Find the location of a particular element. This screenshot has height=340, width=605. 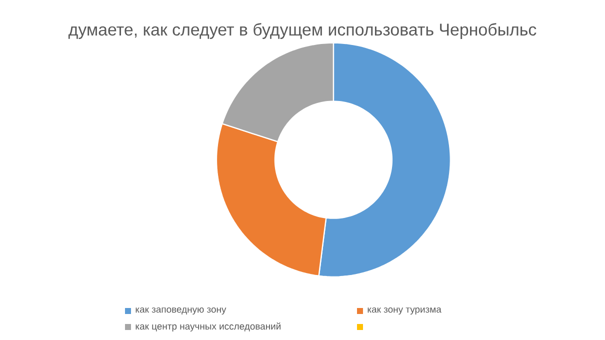

chart-title: думаете, как следует в будущем использовать Чернобыльс is located at coordinates (302, 31).